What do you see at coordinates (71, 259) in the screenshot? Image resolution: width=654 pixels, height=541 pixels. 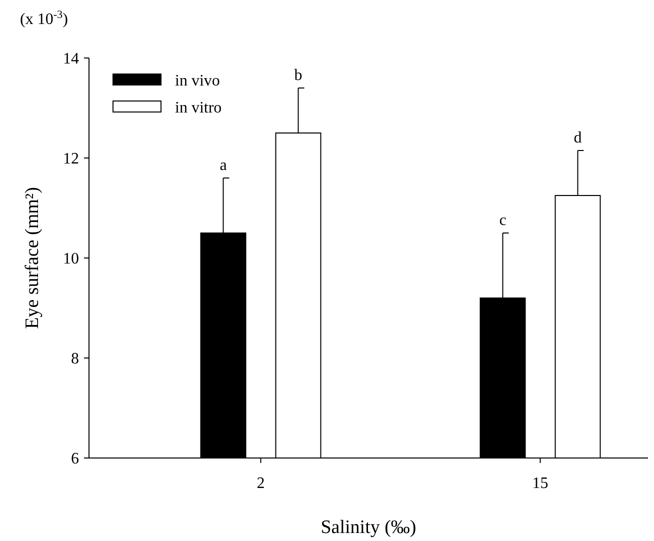 I see `y-tick-label: 10` at bounding box center [71, 259].